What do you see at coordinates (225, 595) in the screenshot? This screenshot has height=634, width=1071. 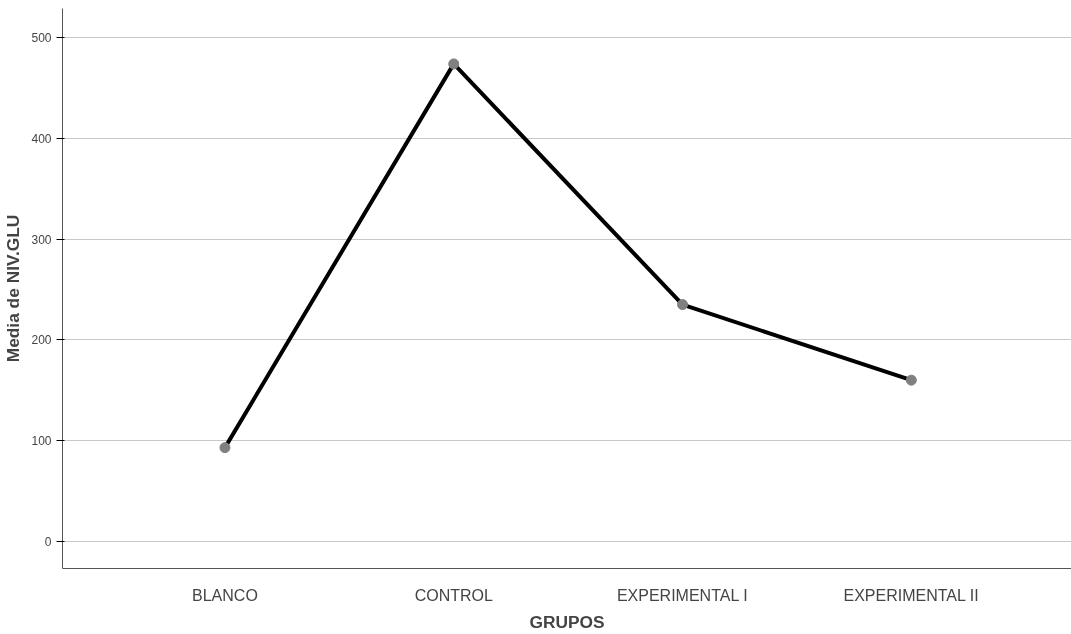 I see `x-tick-label: BLANCO` at bounding box center [225, 595].